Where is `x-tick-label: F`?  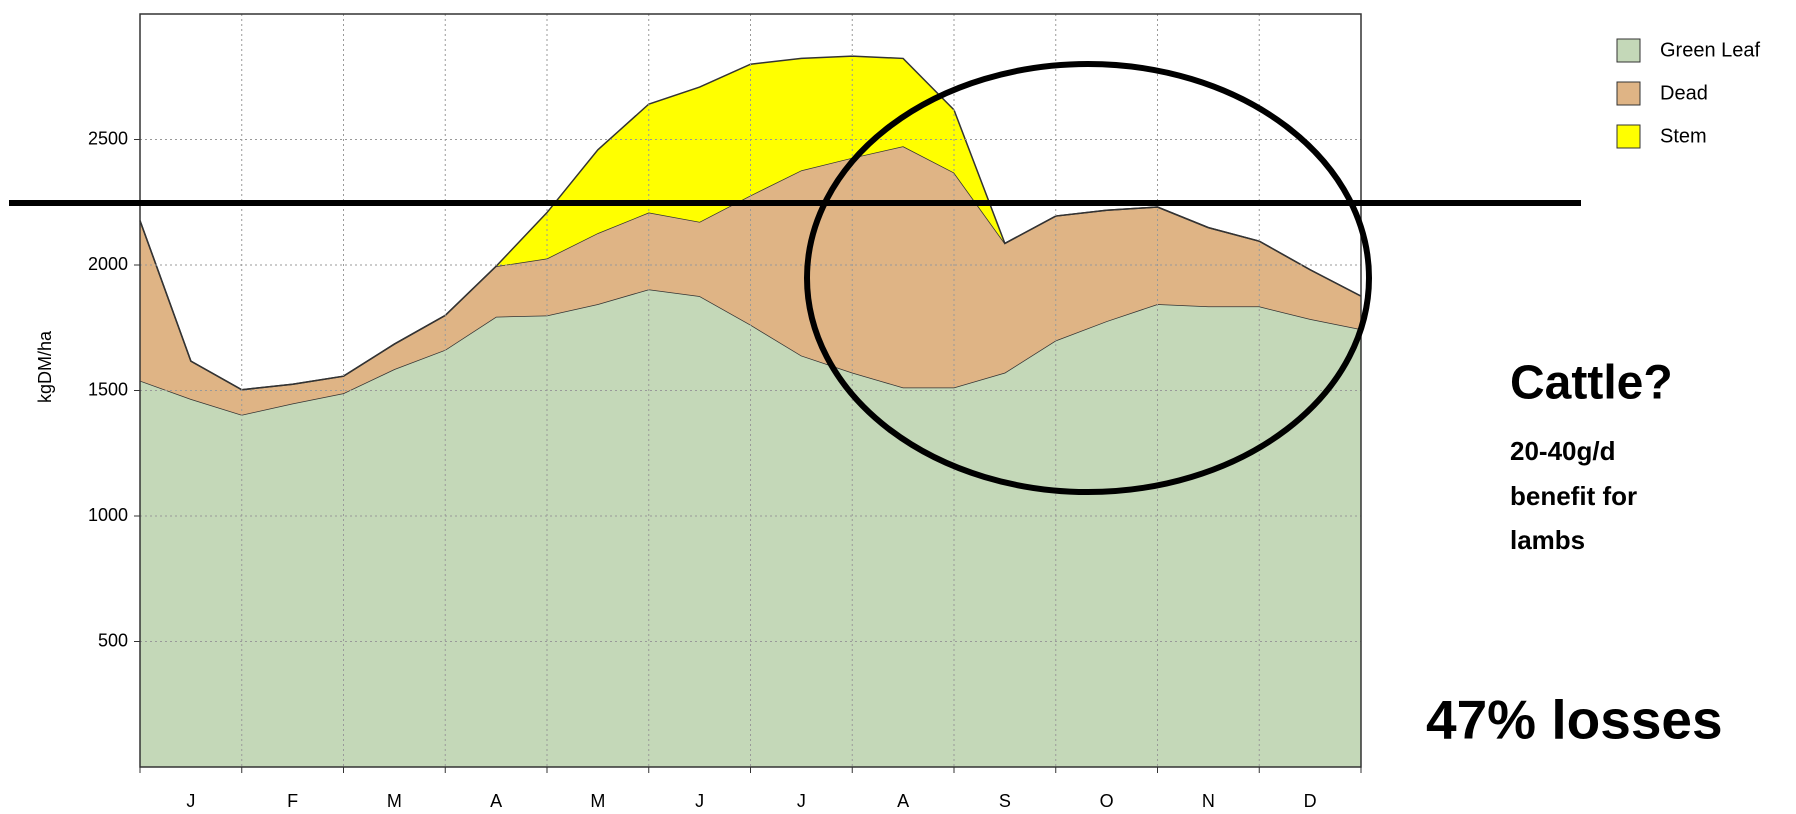 x-tick-label: F is located at coordinates (292, 801).